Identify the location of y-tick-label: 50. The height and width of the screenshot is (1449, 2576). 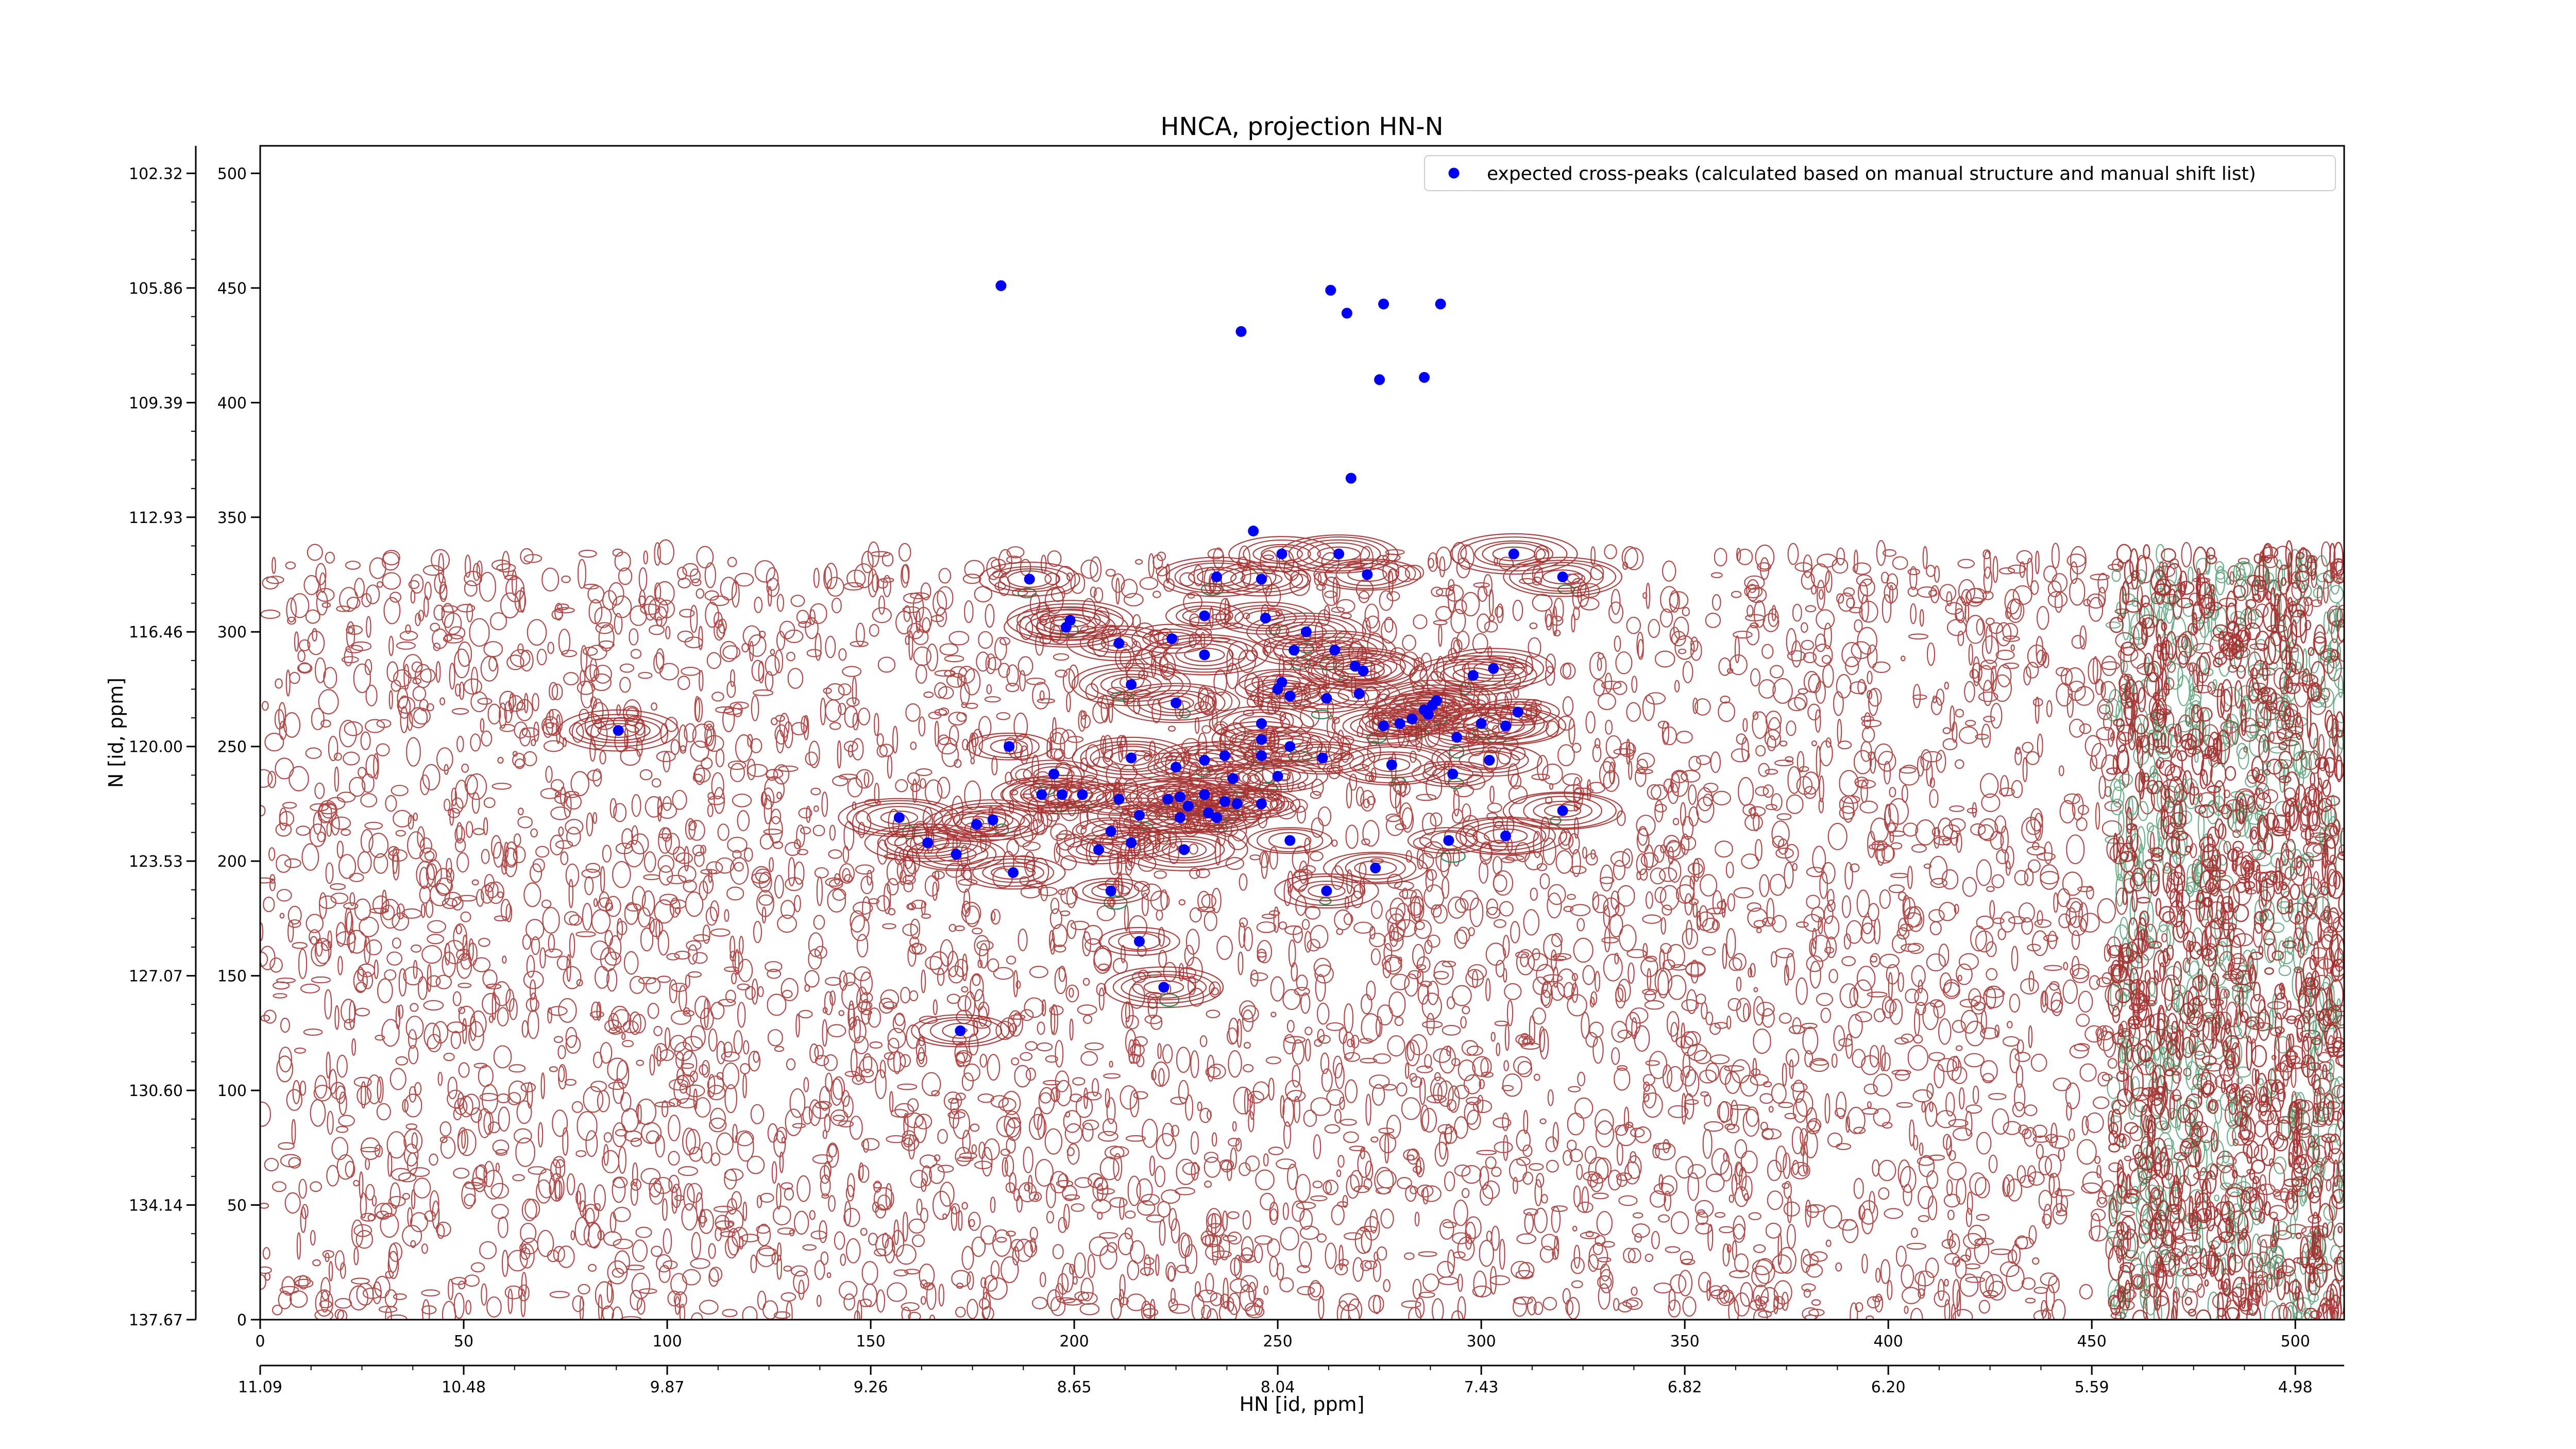
(237, 1206).